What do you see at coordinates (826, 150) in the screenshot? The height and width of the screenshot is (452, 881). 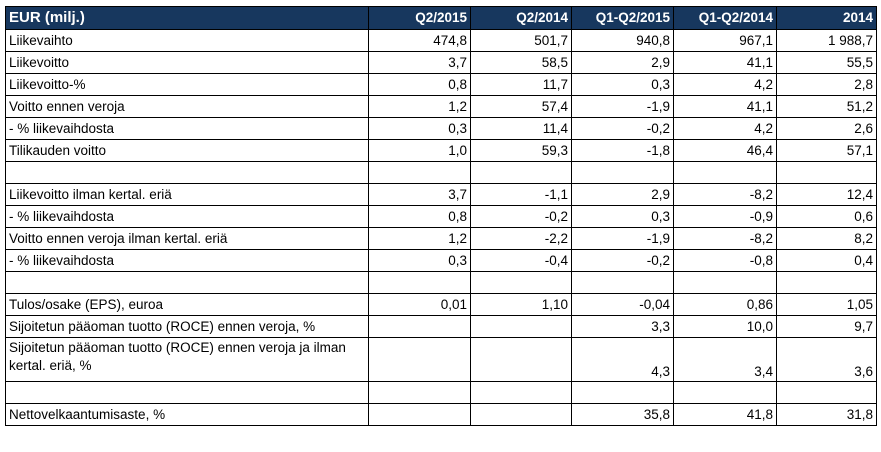 I see `value-cell: 57,1` at bounding box center [826, 150].